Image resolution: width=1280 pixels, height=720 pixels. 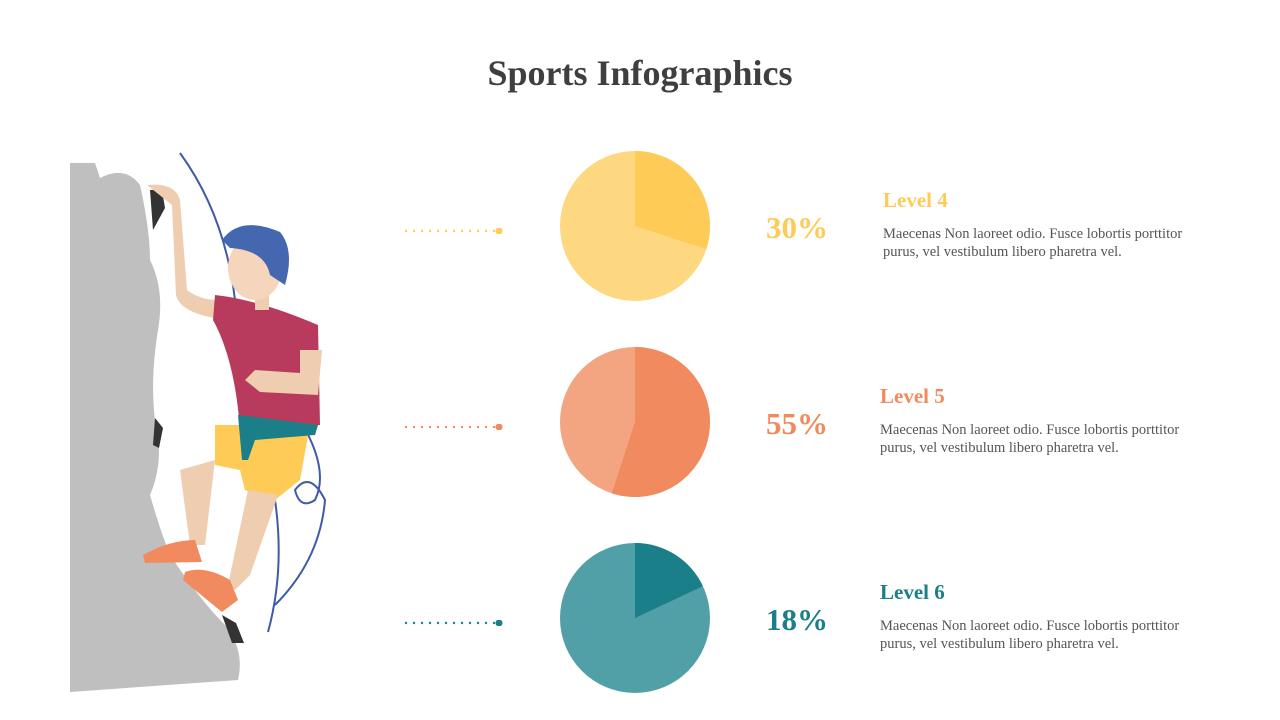 What do you see at coordinates (797, 619) in the screenshot?
I see `percent-value: 18%` at bounding box center [797, 619].